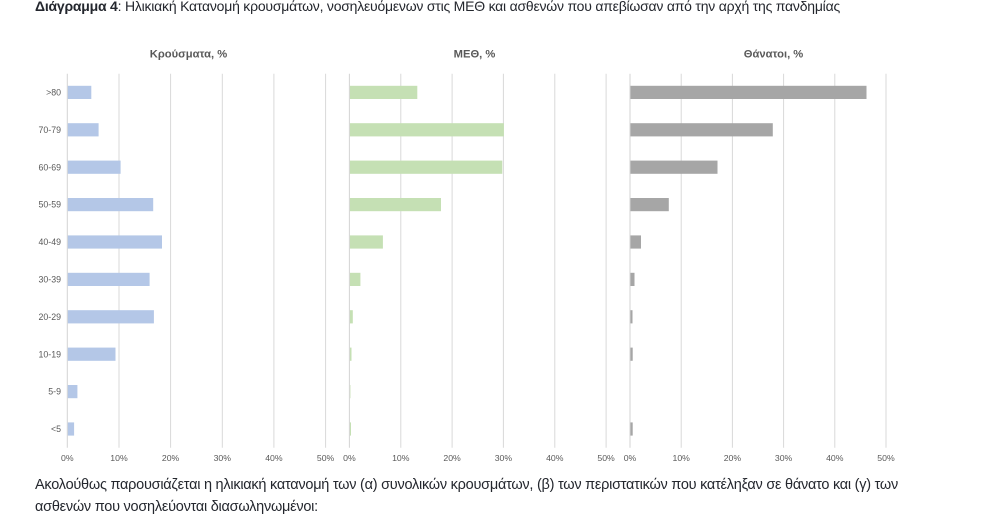 The image size is (990, 519). Describe the element at coordinates (50, 280) in the screenshot. I see `svg-text: 30-39` at that location.